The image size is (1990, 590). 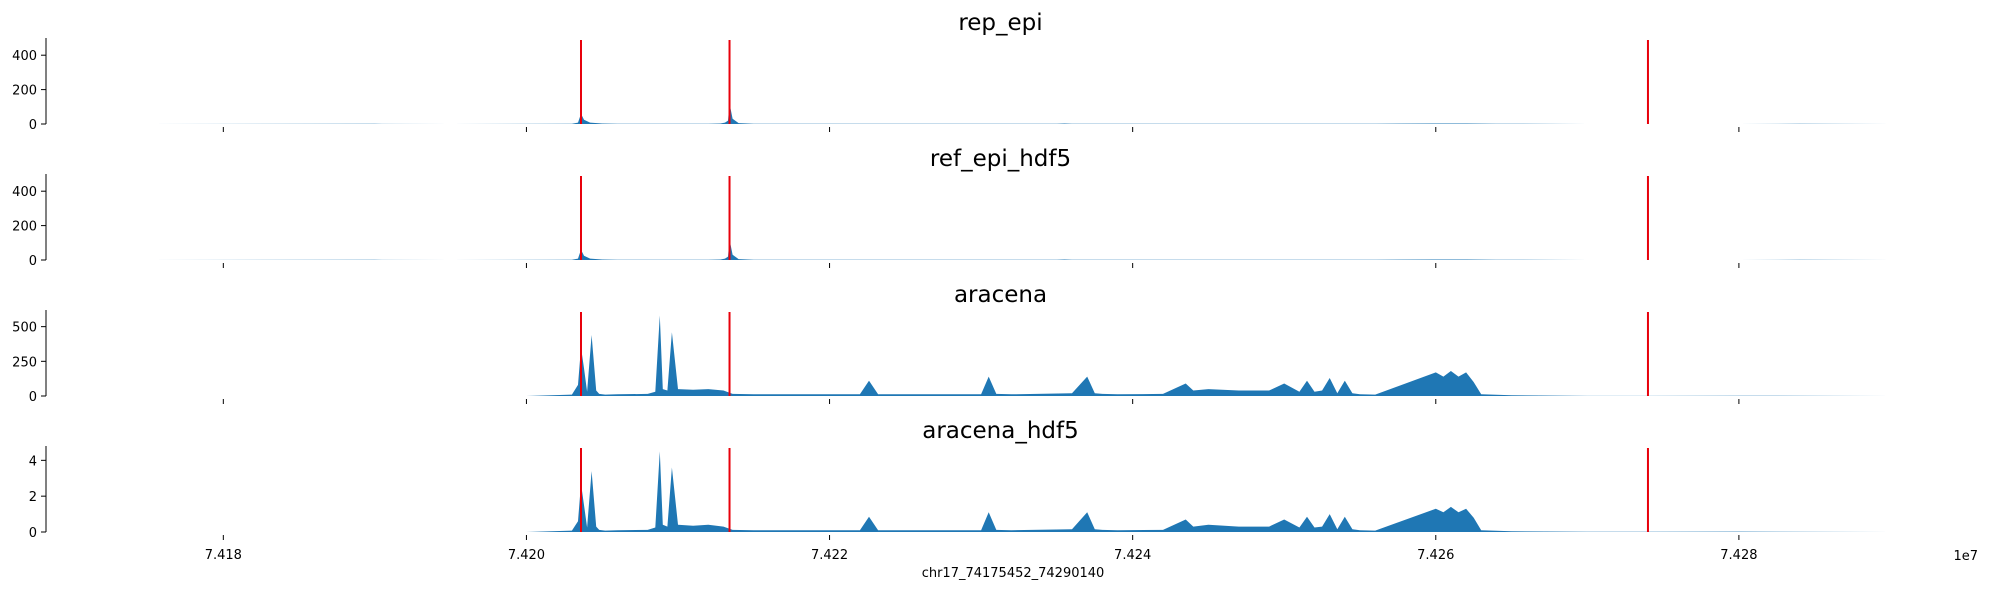 I want to click on x-tick-label: 7.424, so click(x=1132, y=555).